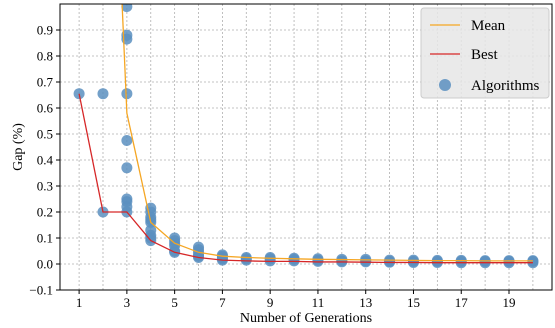 This screenshot has width=555, height=328. What do you see at coordinates (45, 212) in the screenshot?
I see `y-tick-label: 0.2` at bounding box center [45, 212].